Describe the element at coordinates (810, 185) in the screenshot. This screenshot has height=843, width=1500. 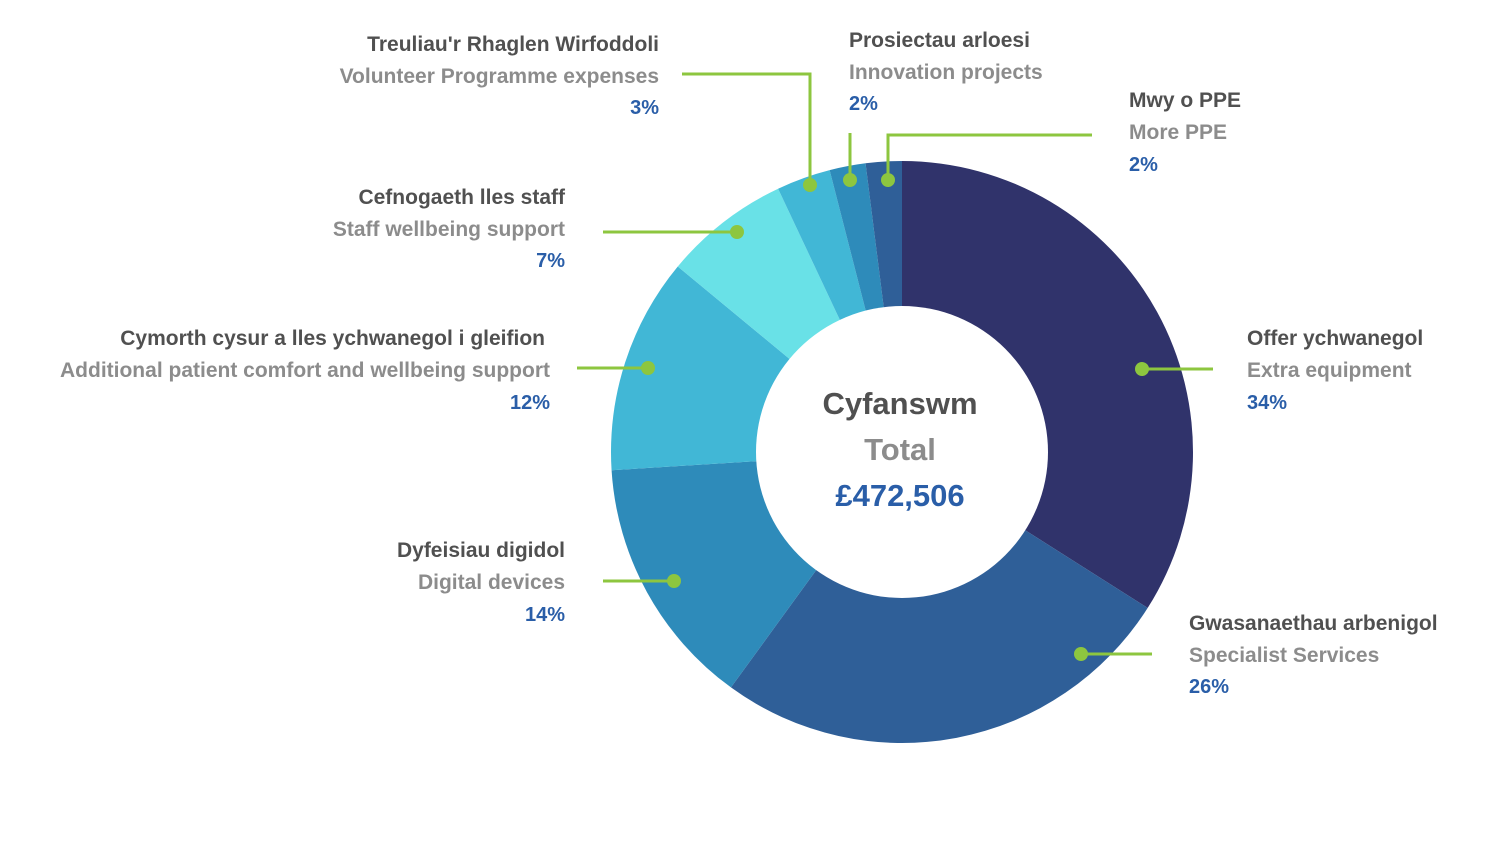
I see `leader-dot-volunteer-programme` at that location.